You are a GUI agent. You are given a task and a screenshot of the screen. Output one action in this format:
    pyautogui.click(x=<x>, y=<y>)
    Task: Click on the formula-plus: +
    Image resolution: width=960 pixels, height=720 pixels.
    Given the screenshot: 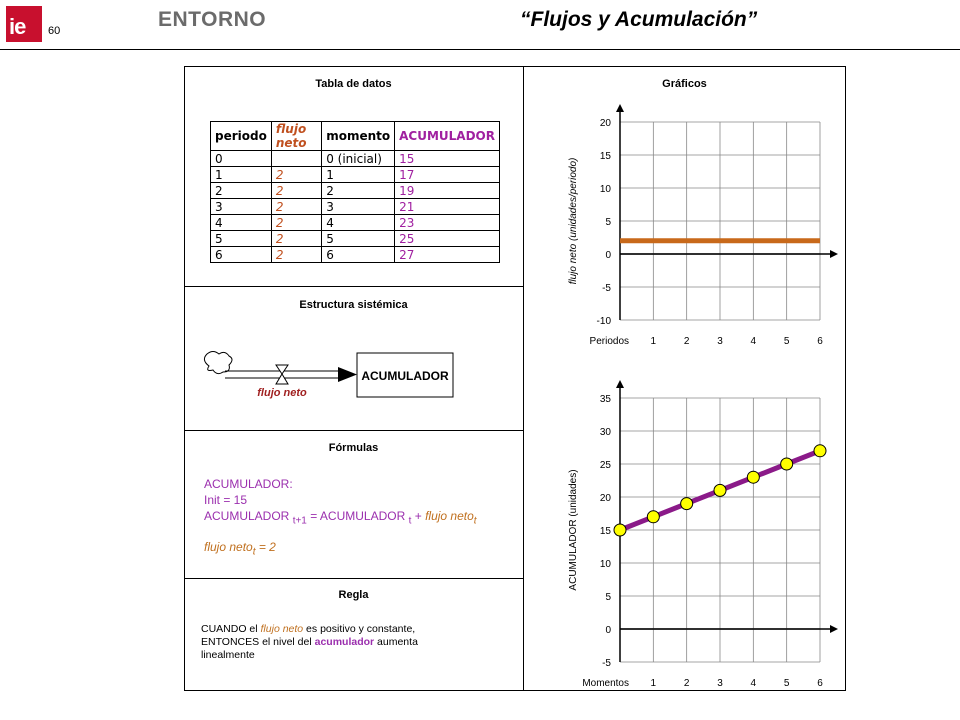 What is the action you would take?
    pyautogui.click(x=420, y=516)
    